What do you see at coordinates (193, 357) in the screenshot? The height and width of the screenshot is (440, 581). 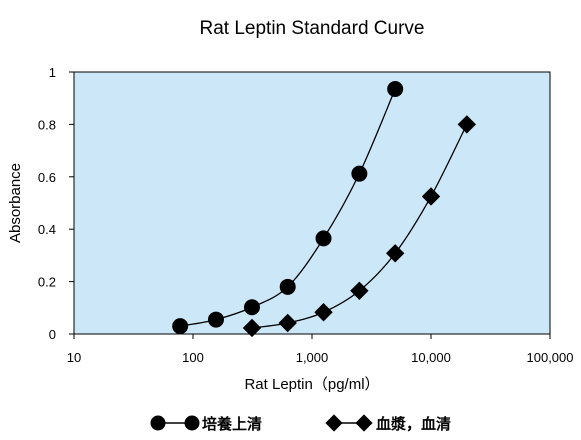 I see `x-tick-label: 100` at bounding box center [193, 357].